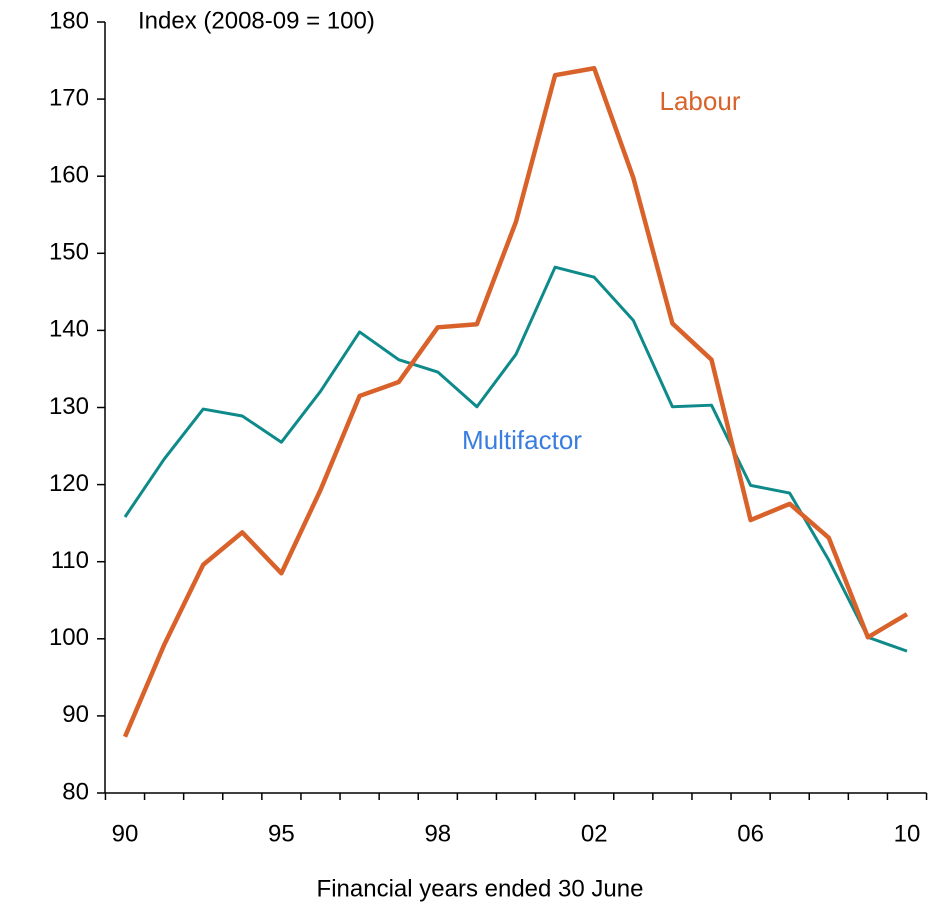  What do you see at coordinates (69, 483) in the screenshot?
I see `y-tick-label: 120` at bounding box center [69, 483].